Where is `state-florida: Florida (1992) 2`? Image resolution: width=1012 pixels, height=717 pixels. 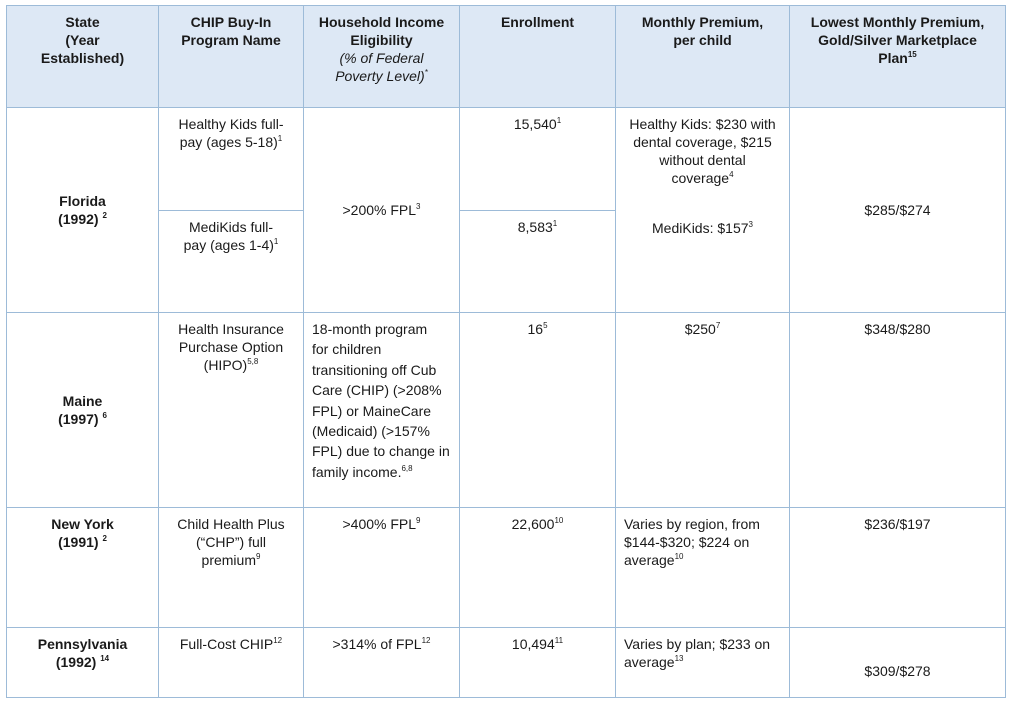
state-florida: Florida (1992) 2 is located at coordinates (82, 210).